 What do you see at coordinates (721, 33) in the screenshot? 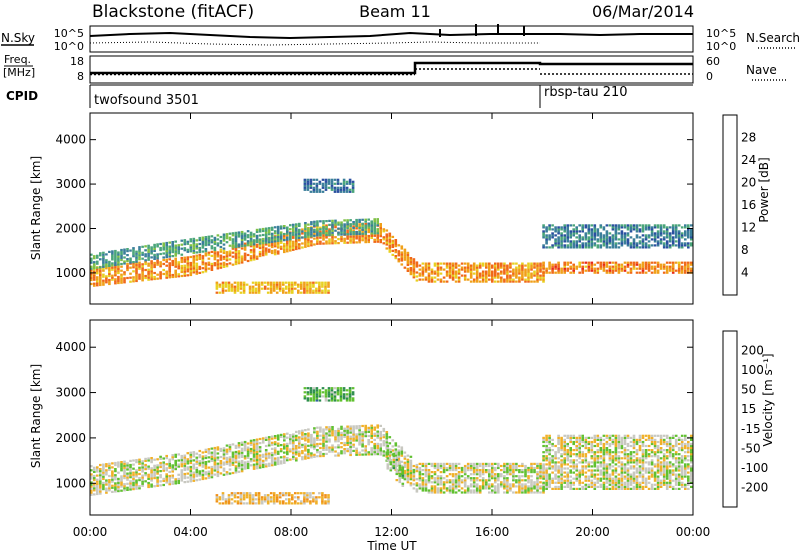
I see `noise-right-tick-high: 10^5` at bounding box center [721, 33].